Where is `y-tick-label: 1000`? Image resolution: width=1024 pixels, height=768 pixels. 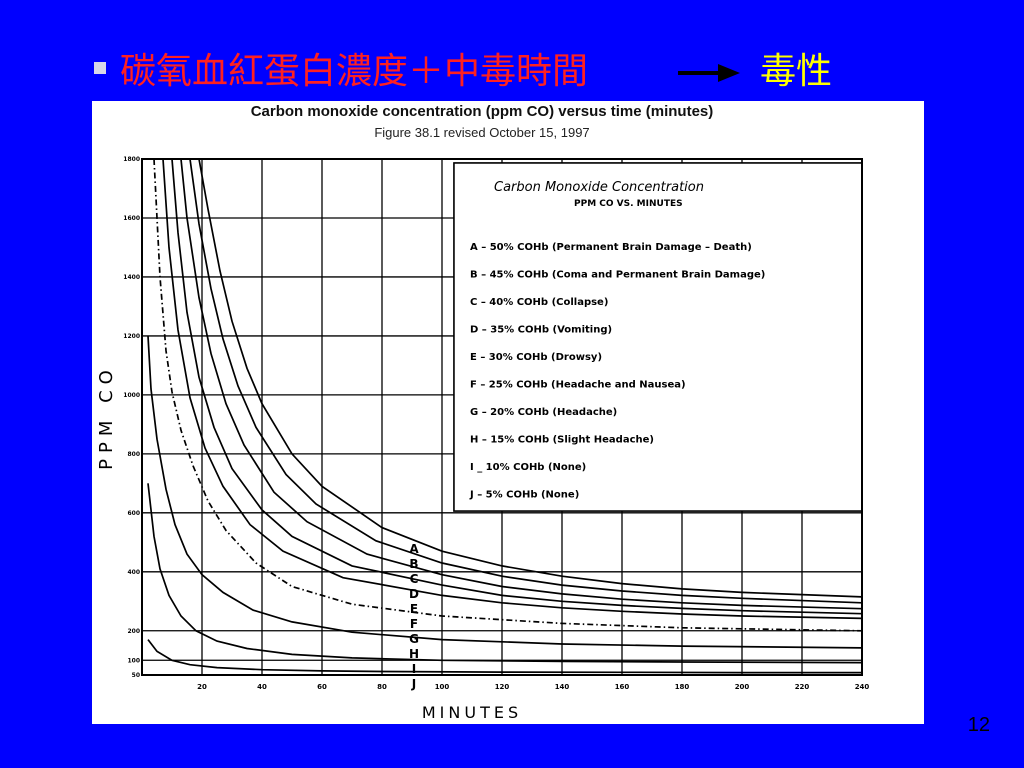
y-tick-label: 1000 is located at coordinates (131, 395).